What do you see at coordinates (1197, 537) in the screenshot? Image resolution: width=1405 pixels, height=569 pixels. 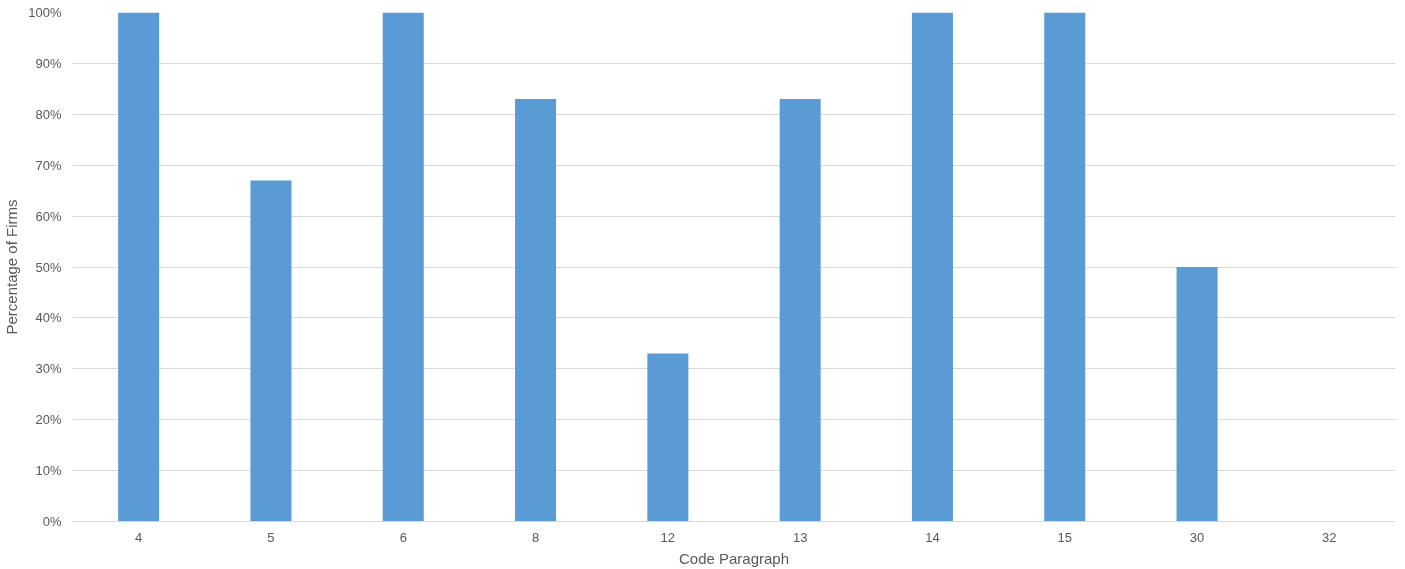 I see `x-tick-label: 30` at bounding box center [1197, 537].